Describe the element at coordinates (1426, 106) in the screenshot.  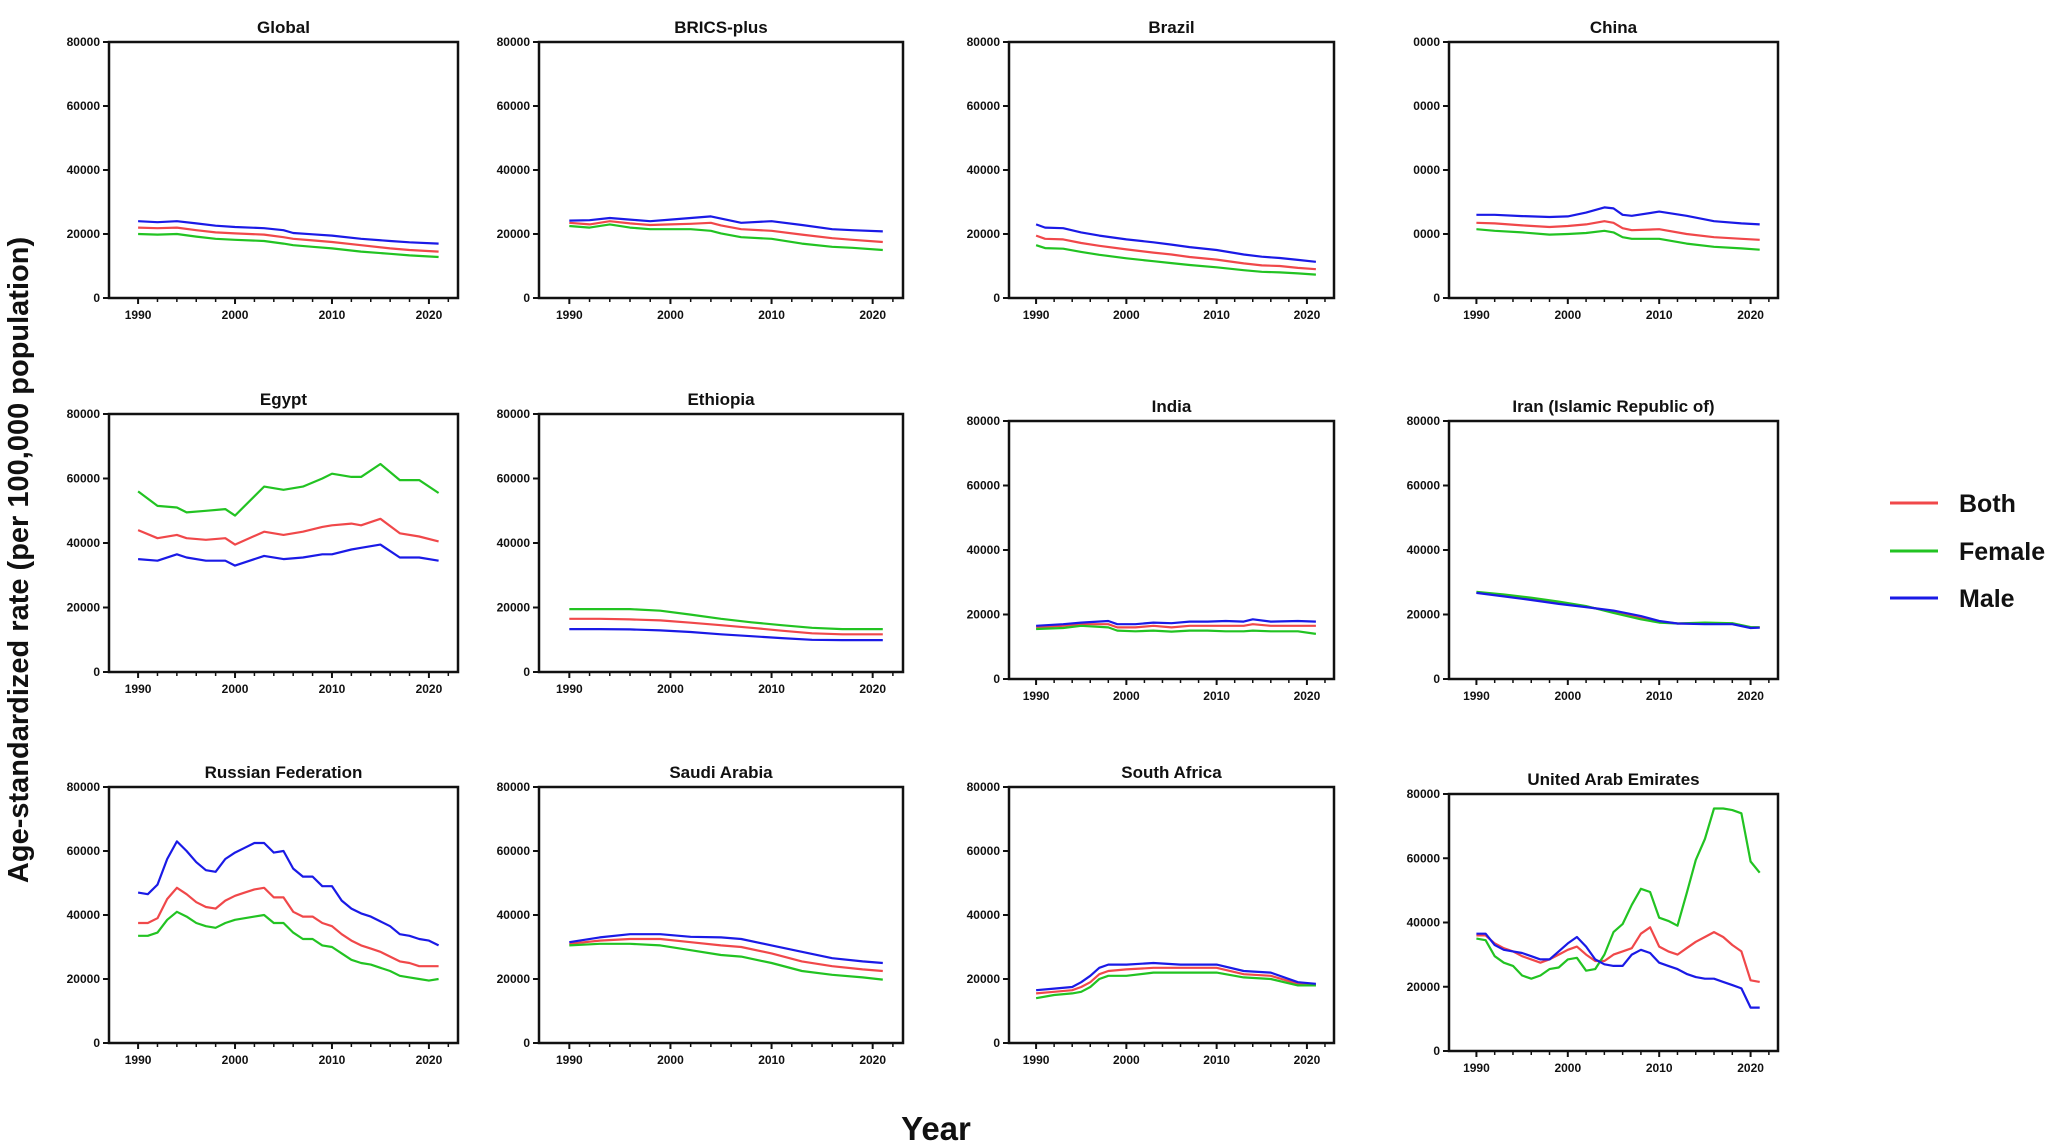
I see `y-tick-label: 0000` at that location.